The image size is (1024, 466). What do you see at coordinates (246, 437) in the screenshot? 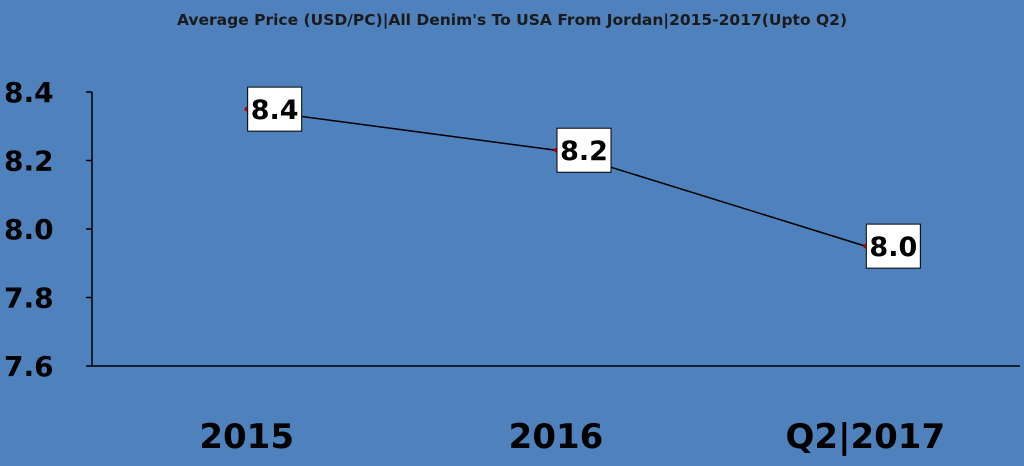
I see `x-tick-label: 2015` at bounding box center [246, 437].